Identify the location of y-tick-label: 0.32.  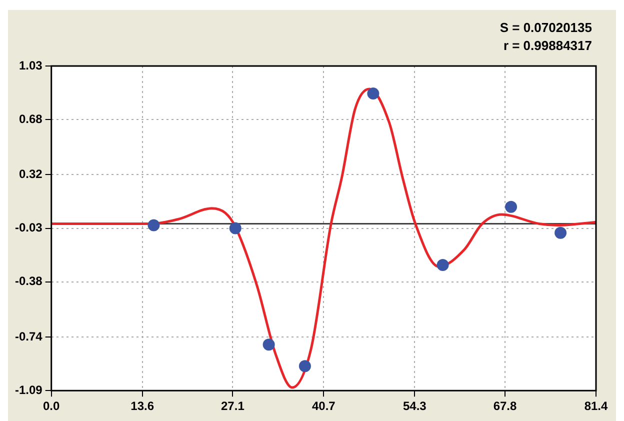
(30, 174).